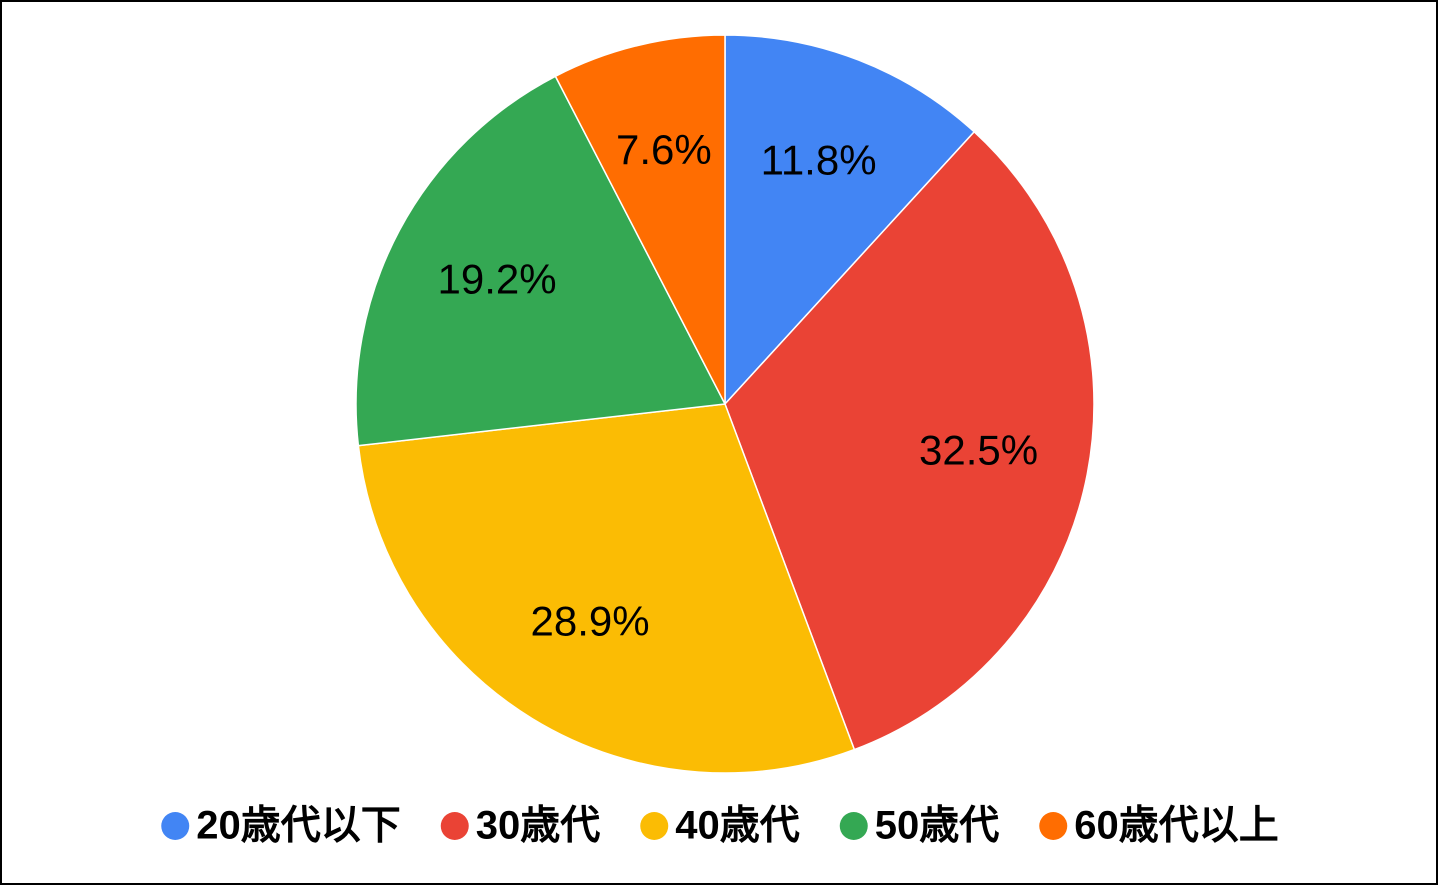 Image resolution: width=1440 pixels, height=887 pixels. I want to click on value-label: 28.9%, so click(589, 620).